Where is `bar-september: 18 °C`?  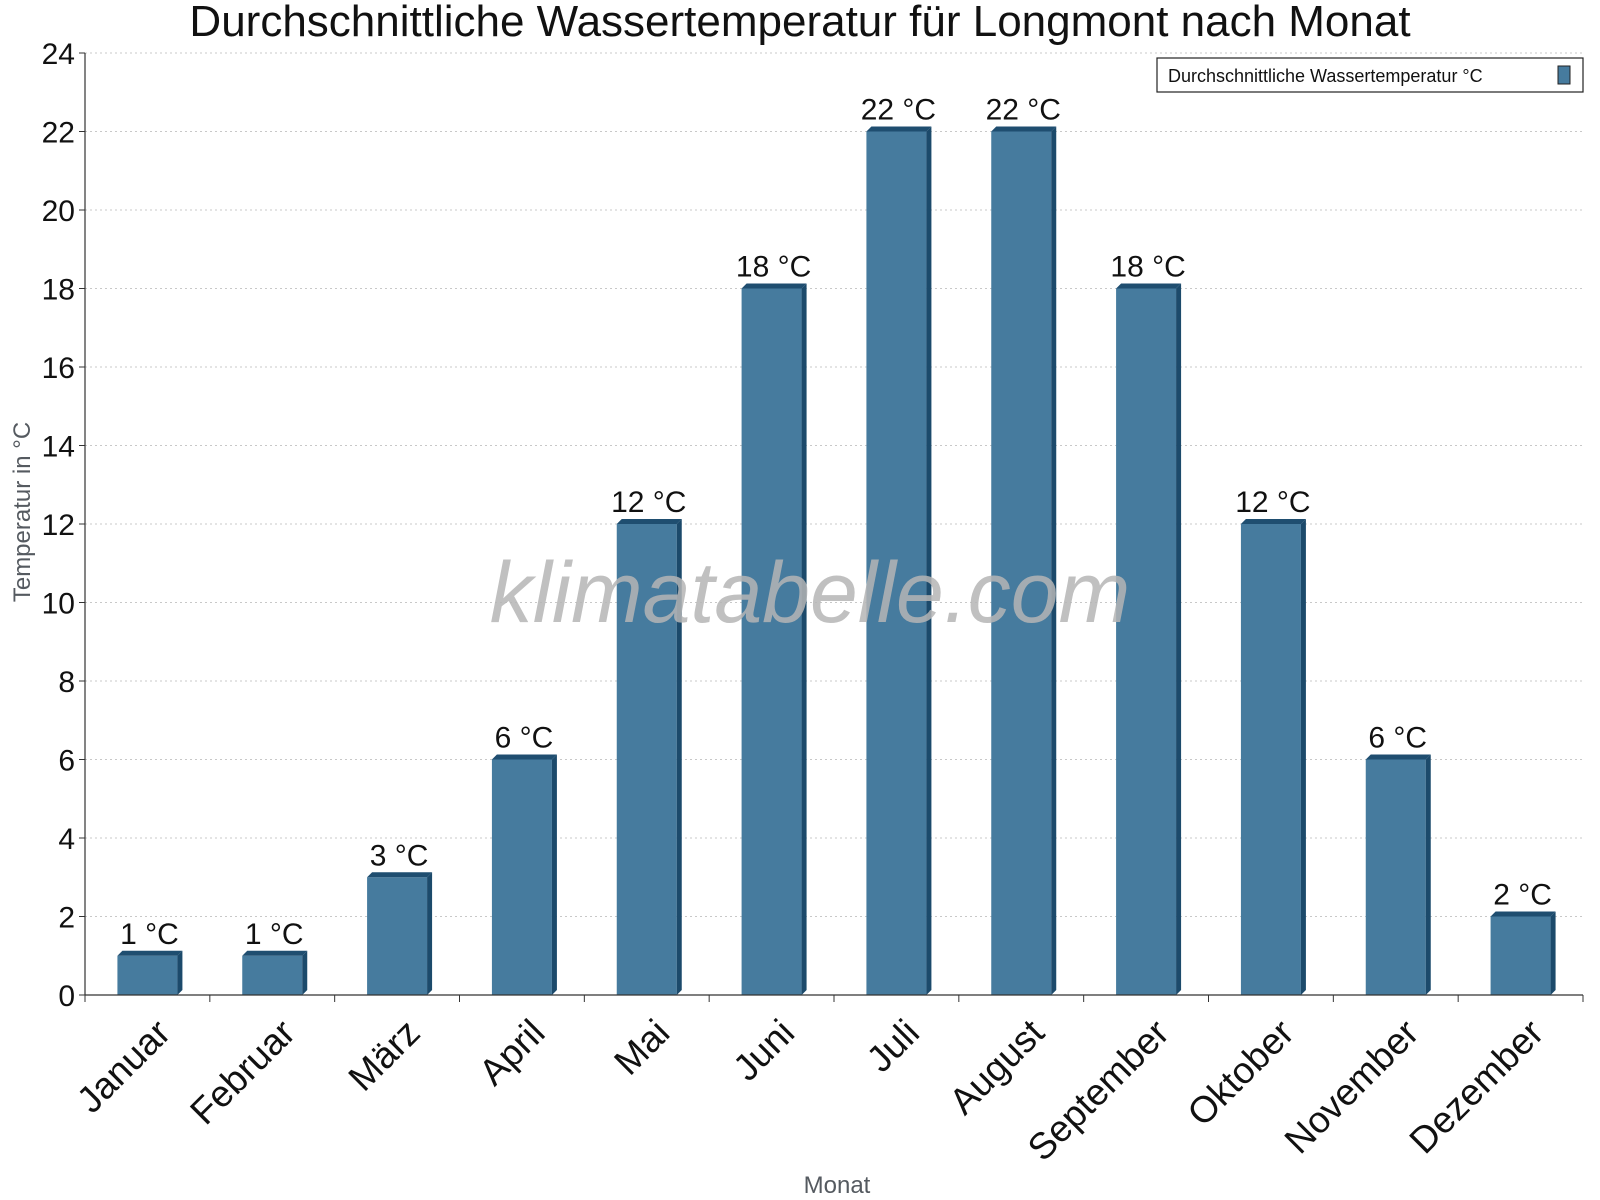
bar-september: 18 °C is located at coordinates (1148, 623).